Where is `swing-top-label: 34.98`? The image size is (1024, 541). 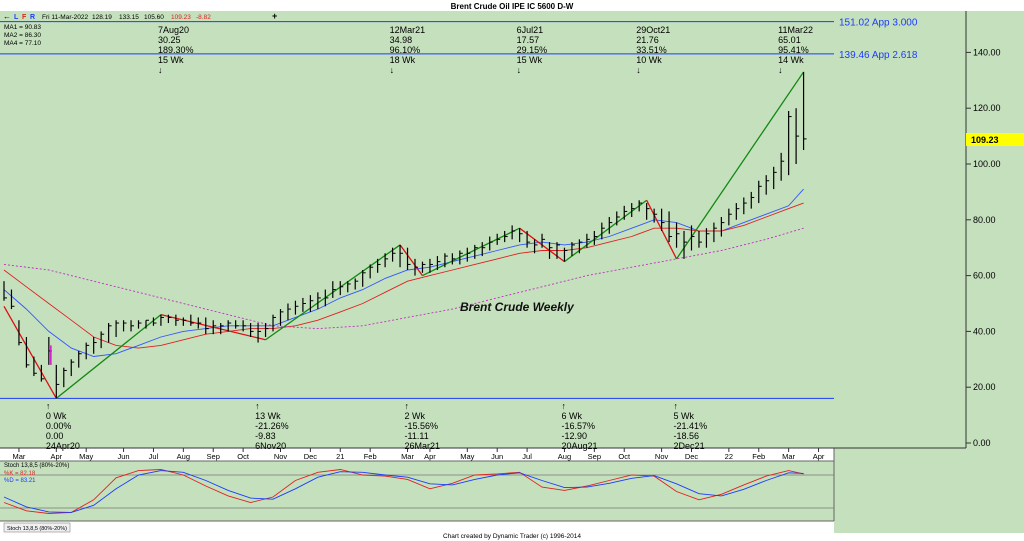
swing-top-label: 34.98 is located at coordinates (401, 40).